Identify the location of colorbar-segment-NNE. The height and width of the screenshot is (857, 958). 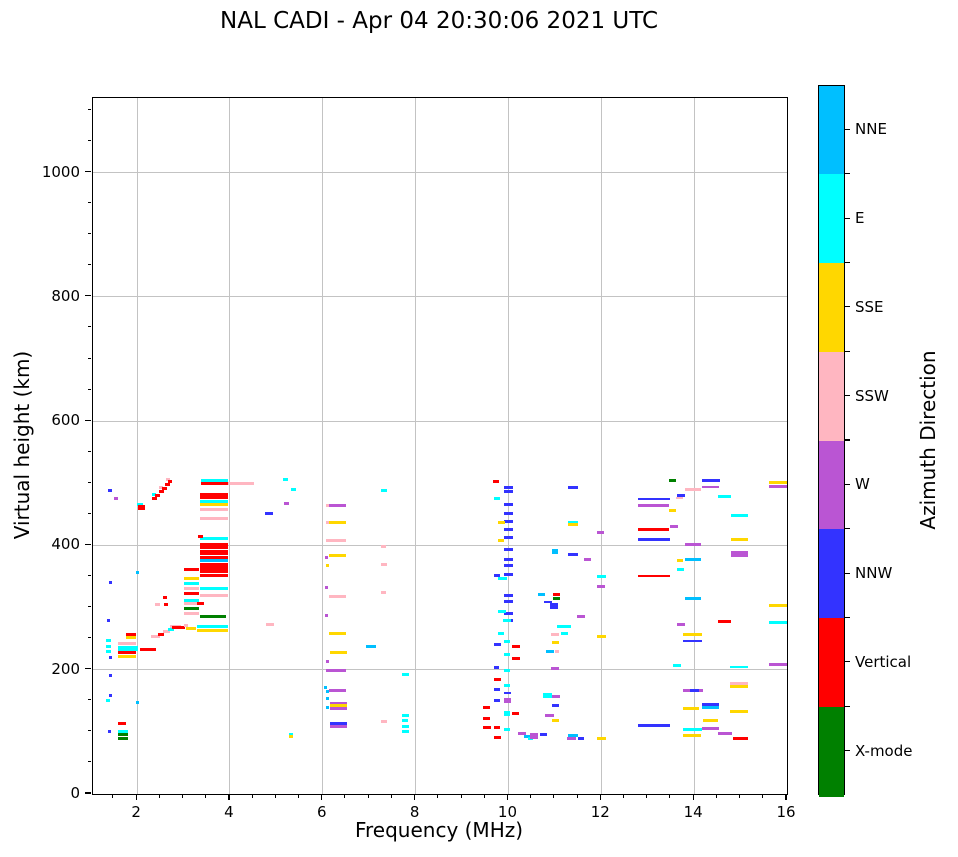
(831, 131).